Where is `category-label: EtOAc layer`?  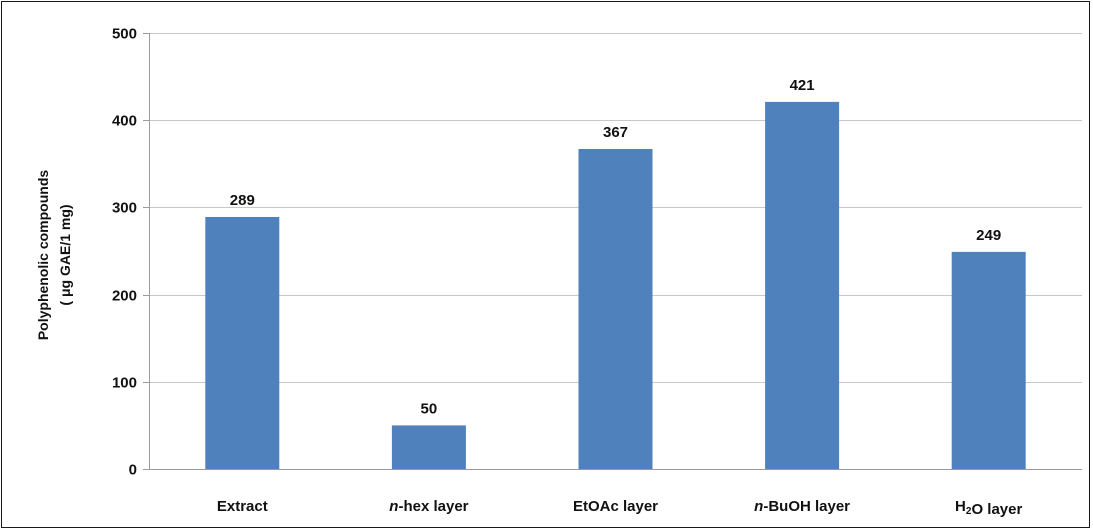
category-label: EtOAc layer is located at coordinates (615, 506).